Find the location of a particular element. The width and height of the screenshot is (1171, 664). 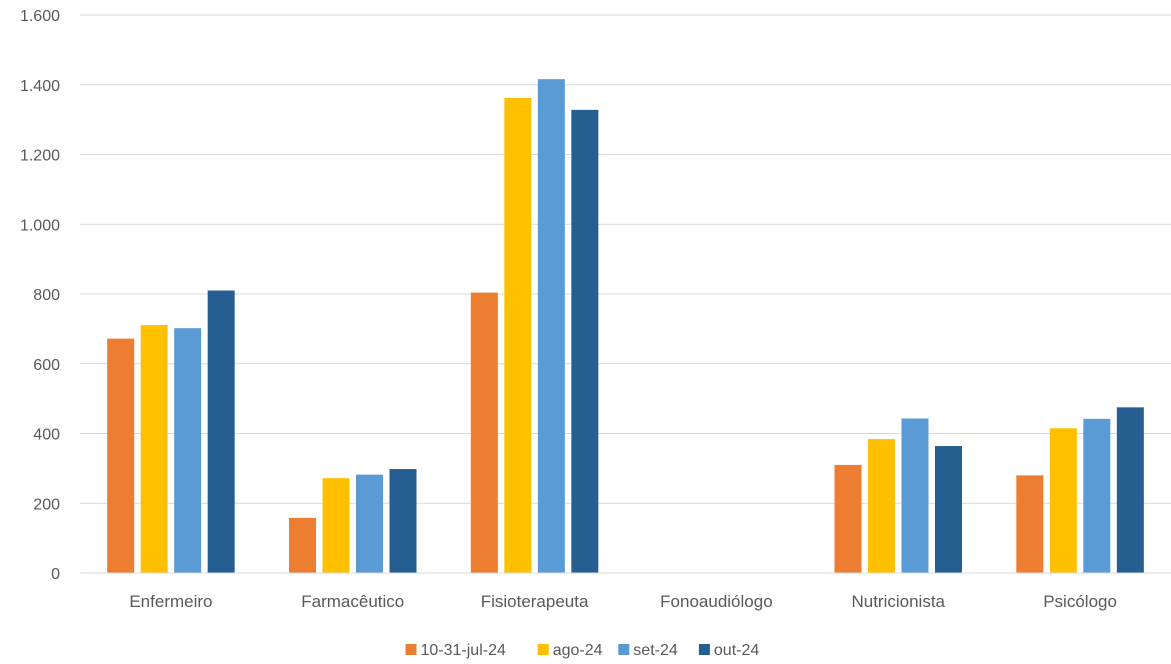

x-tick-label: Nutricionista is located at coordinates (898, 601).